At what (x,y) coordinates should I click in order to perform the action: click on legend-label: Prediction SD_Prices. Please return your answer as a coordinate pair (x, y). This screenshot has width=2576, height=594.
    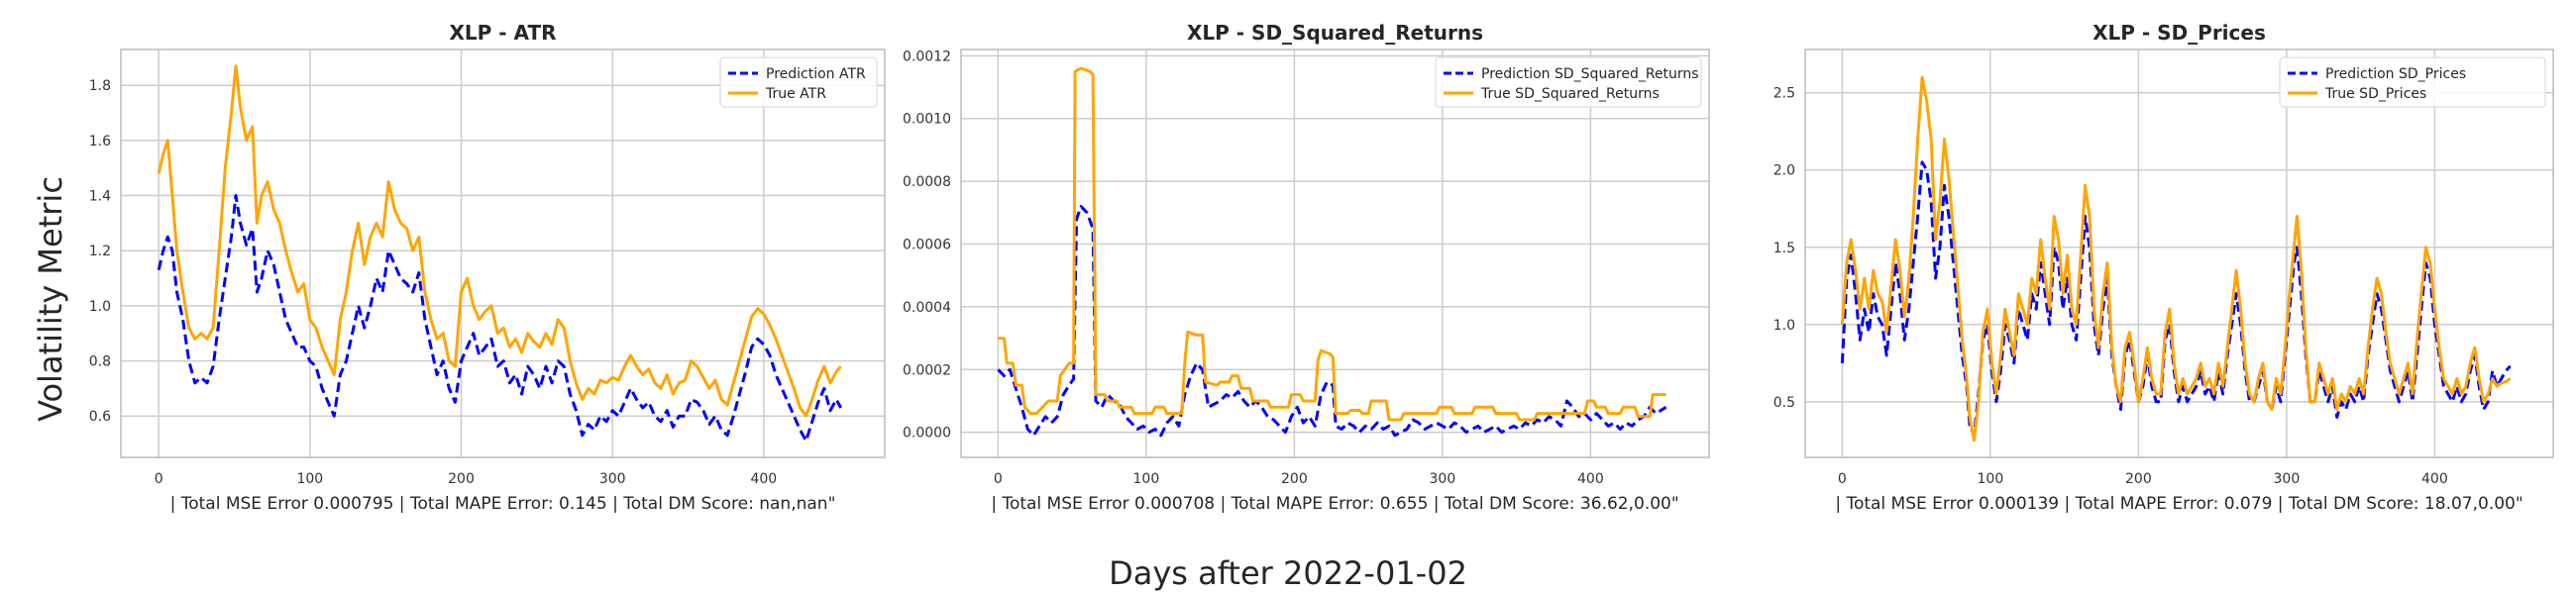
    Looking at the image, I should click on (2395, 74).